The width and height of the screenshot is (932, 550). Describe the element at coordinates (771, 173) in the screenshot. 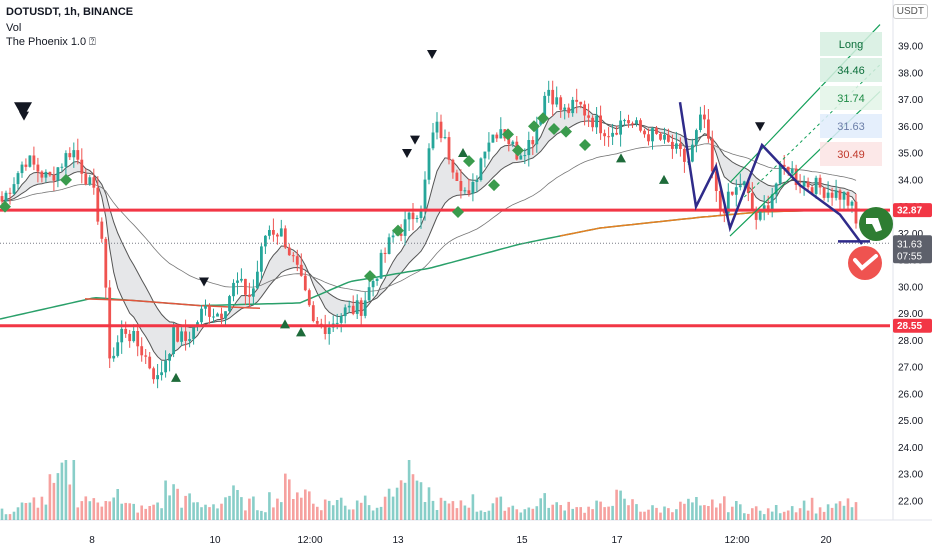

I see `pattern-zigzag` at that location.